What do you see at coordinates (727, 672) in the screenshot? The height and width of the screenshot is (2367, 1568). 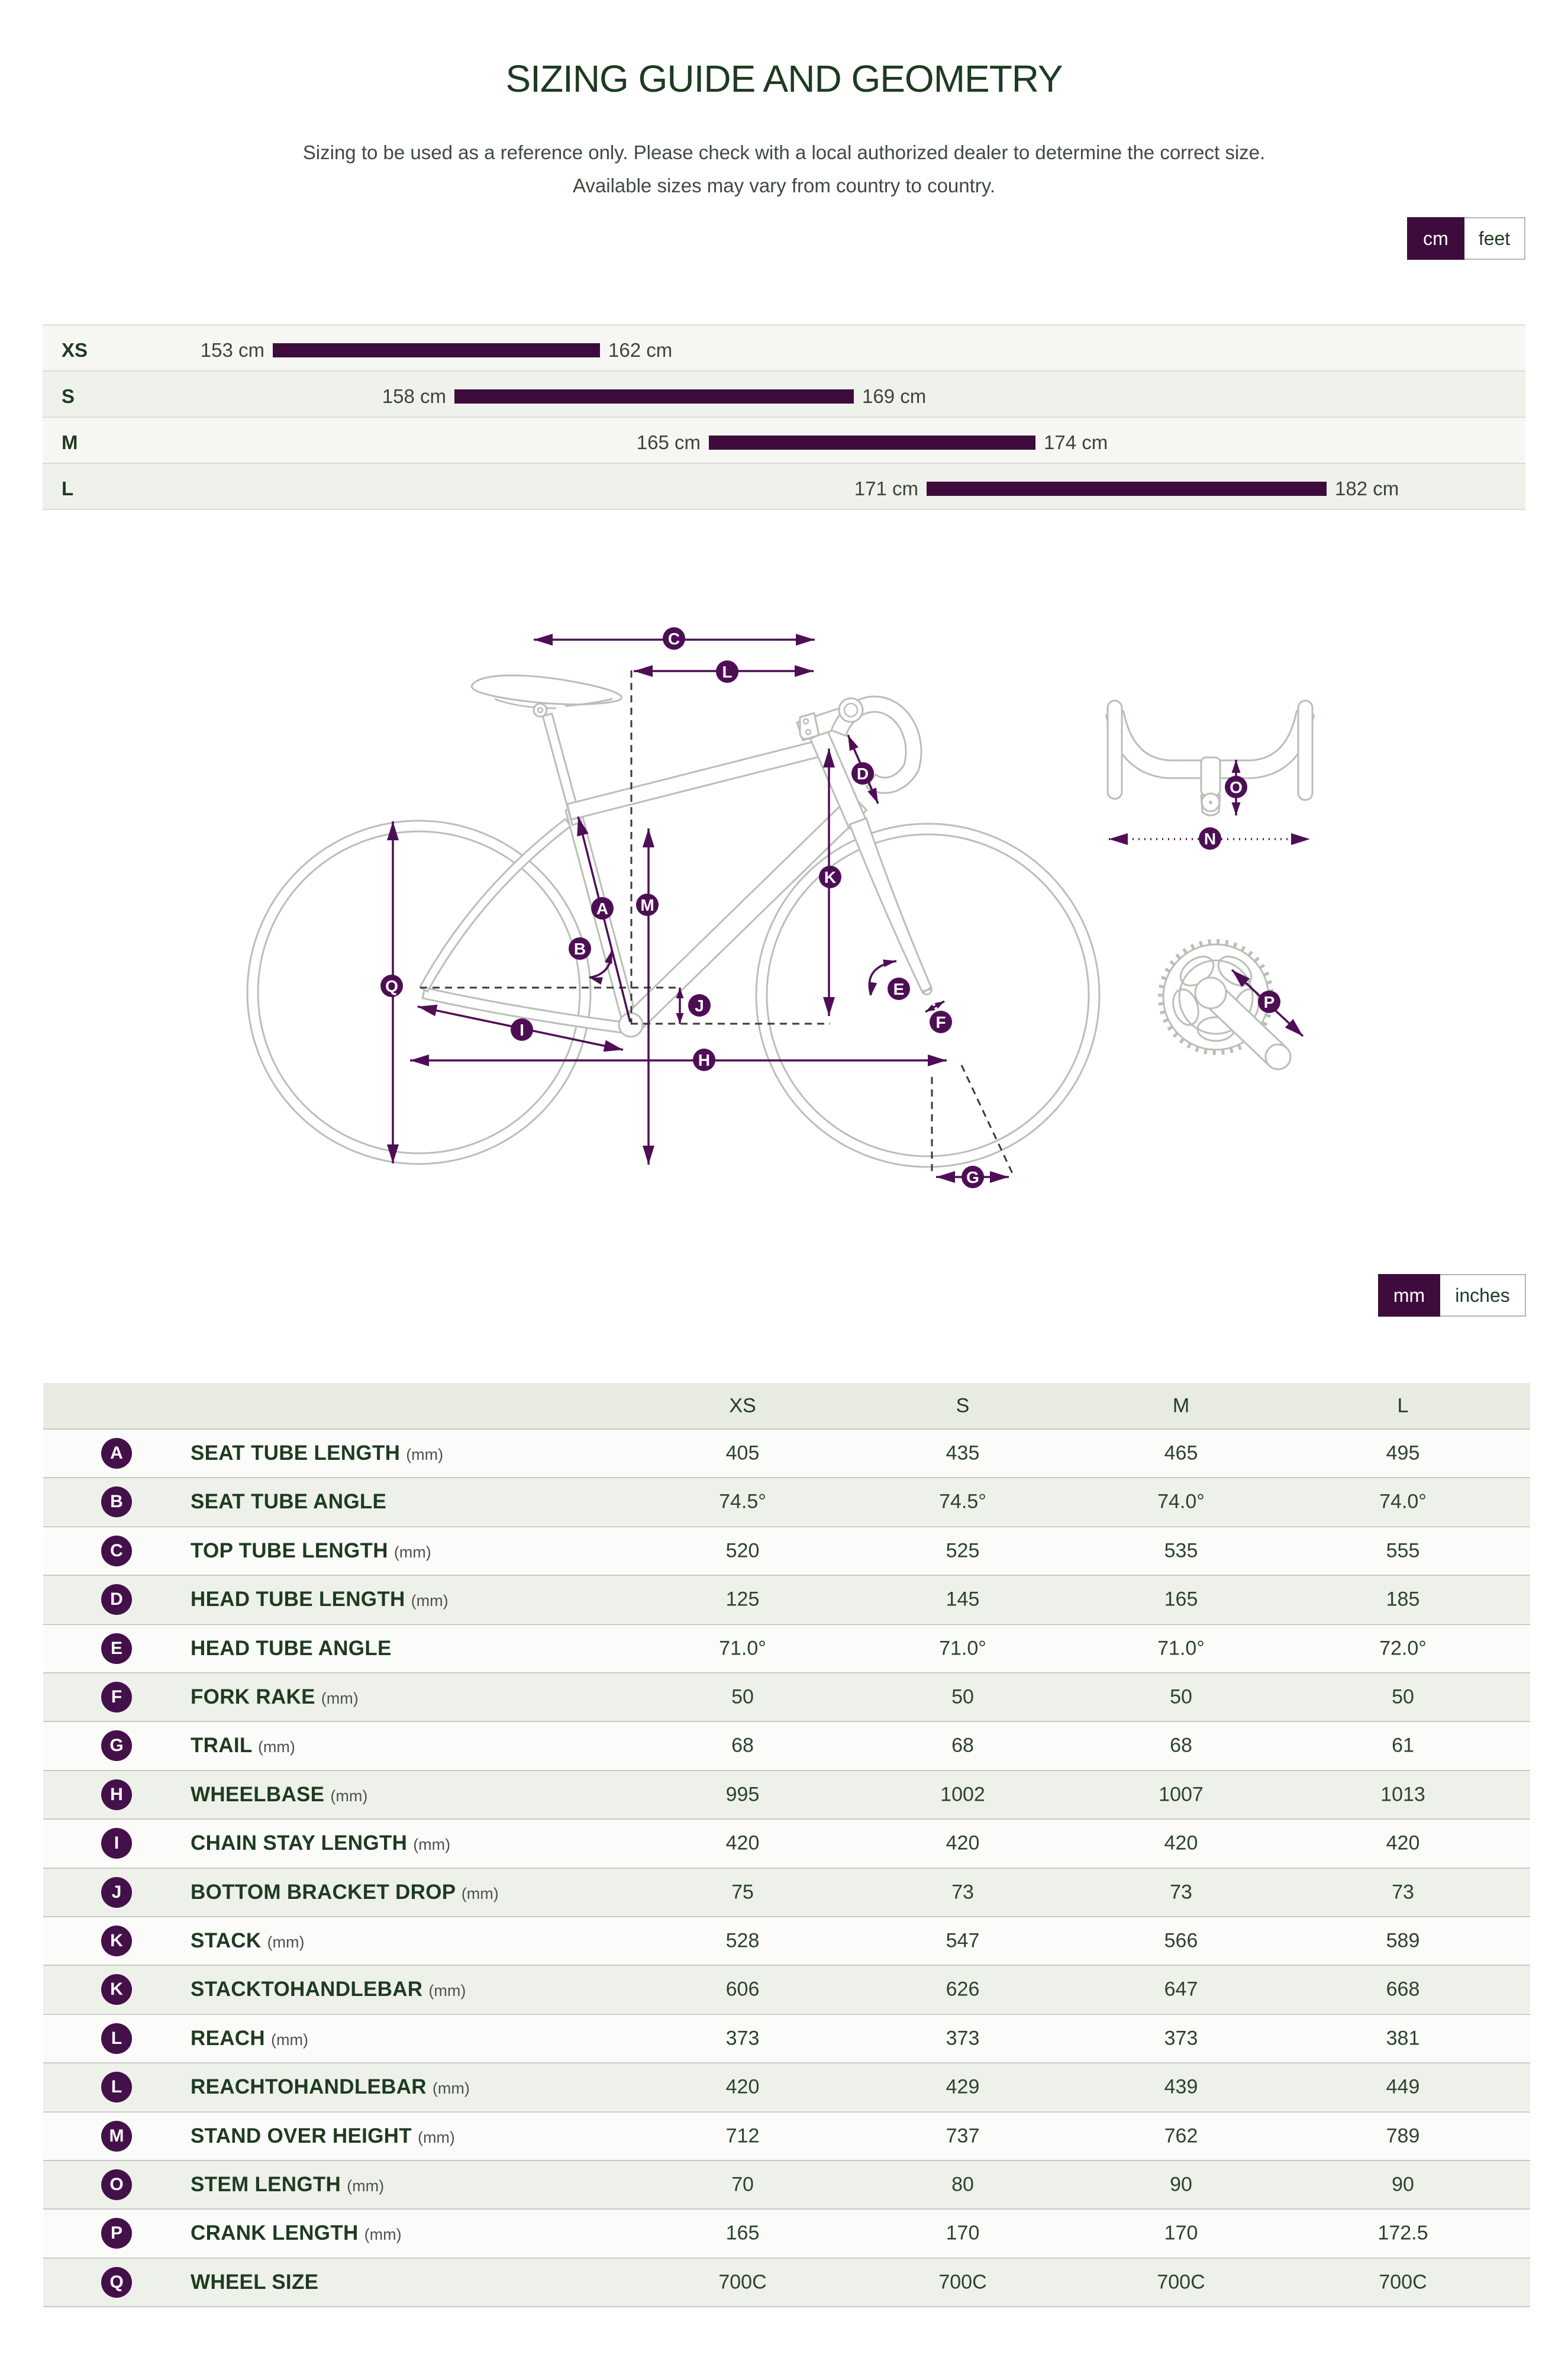 I see `svg-text: L` at bounding box center [727, 672].